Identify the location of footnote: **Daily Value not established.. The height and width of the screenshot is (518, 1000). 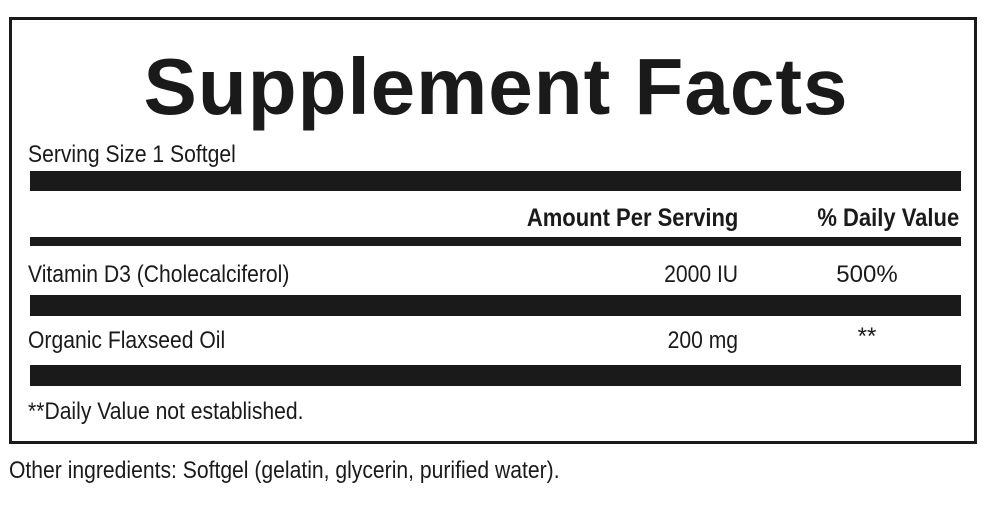
(166, 411).